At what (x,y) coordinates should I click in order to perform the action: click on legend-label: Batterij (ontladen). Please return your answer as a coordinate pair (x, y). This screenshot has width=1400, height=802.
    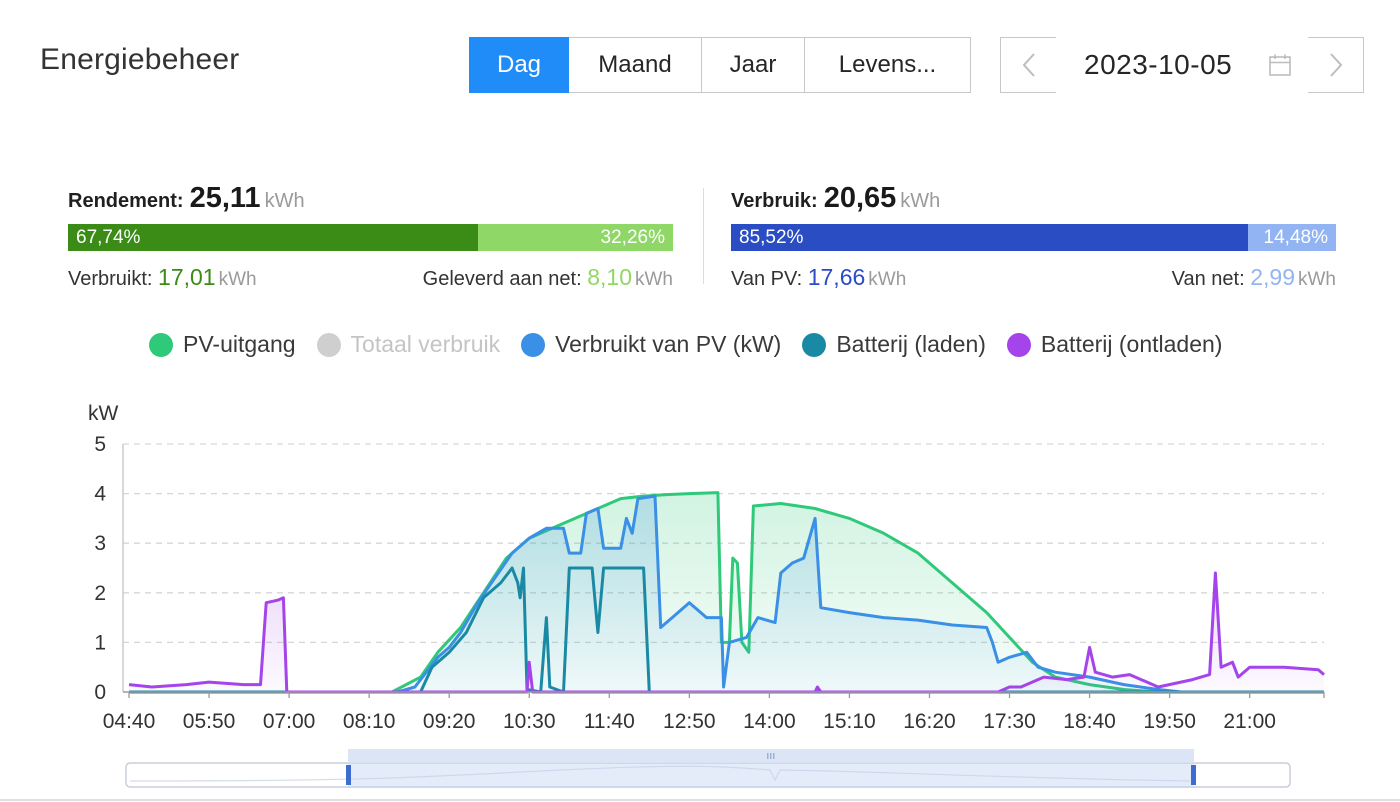
    Looking at the image, I should click on (1131, 344).